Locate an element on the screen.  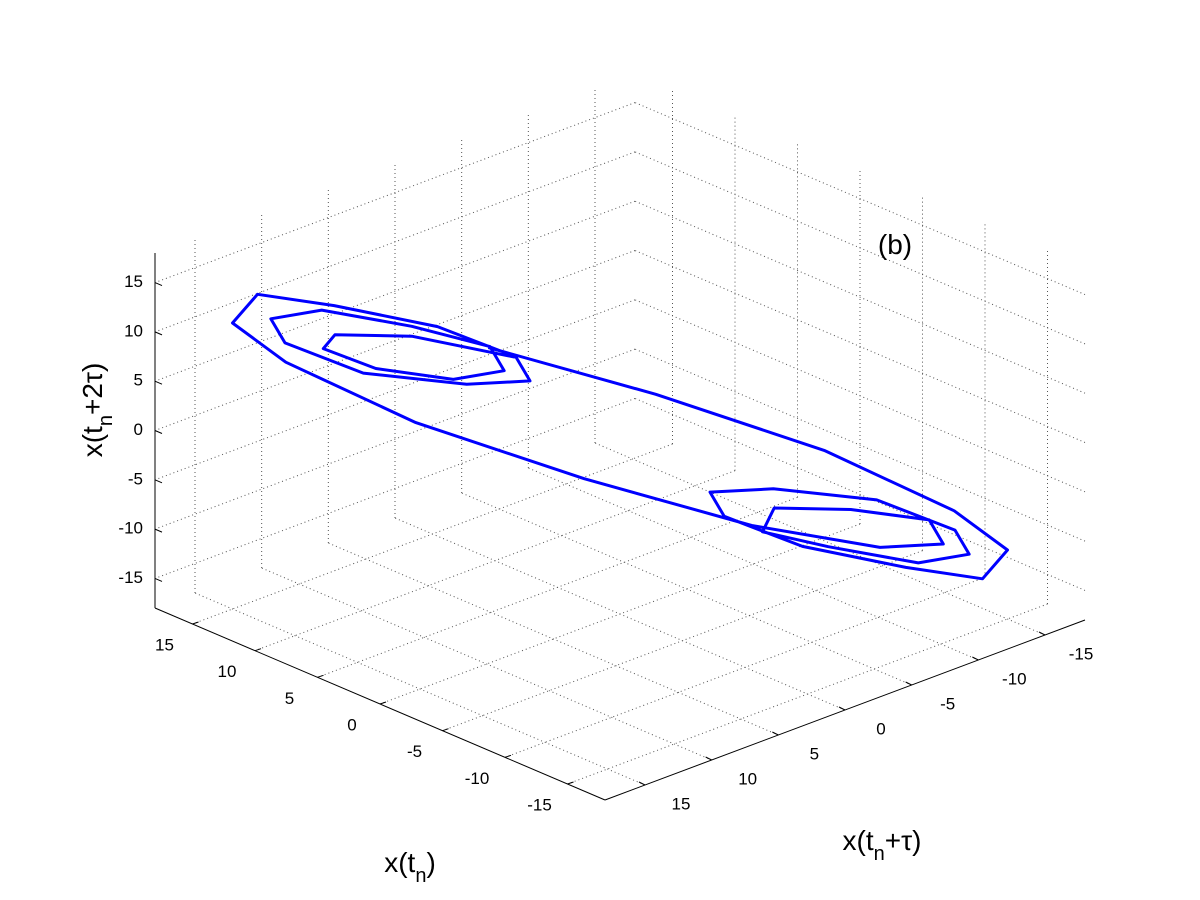
z-tick-label: 15 is located at coordinates (133, 281).